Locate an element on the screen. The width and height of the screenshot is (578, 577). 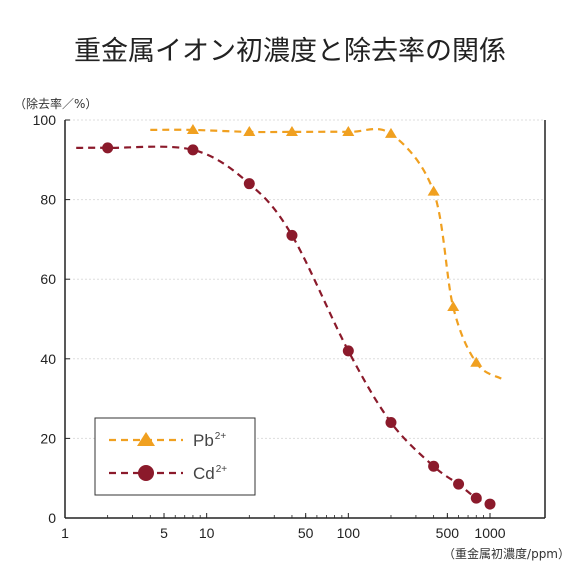
y-axis-label: （除去率／%） is located at coordinates (55, 103).